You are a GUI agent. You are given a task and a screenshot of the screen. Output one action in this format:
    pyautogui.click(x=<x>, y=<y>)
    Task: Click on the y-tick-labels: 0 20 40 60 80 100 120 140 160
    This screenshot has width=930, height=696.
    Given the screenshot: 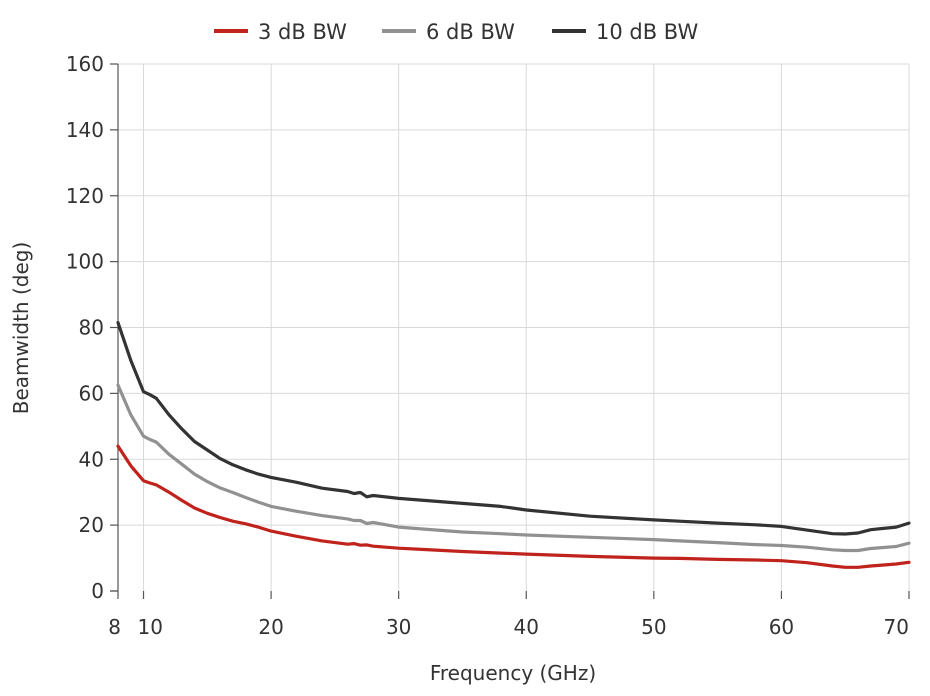 What is the action you would take?
    pyautogui.click(x=92, y=327)
    